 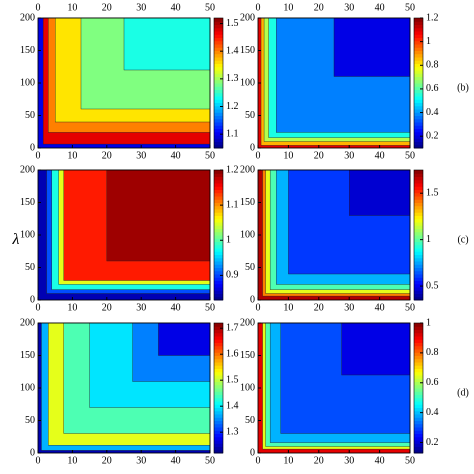 I want to click on panel-label: (c), so click(x=462, y=239).